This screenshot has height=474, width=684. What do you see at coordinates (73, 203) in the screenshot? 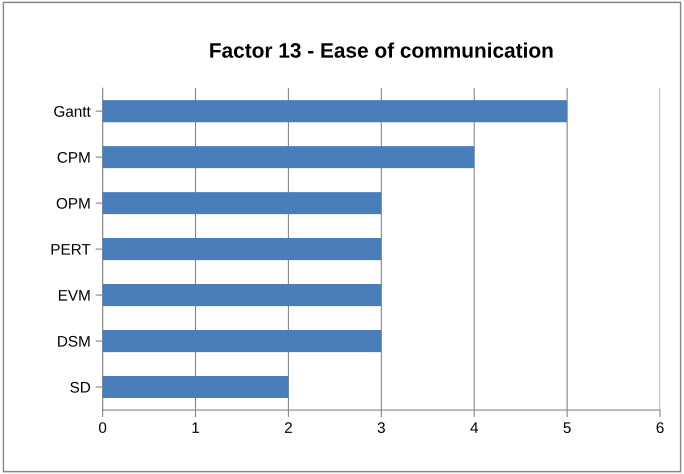
I see `y-tick-label: OPM` at bounding box center [73, 203].